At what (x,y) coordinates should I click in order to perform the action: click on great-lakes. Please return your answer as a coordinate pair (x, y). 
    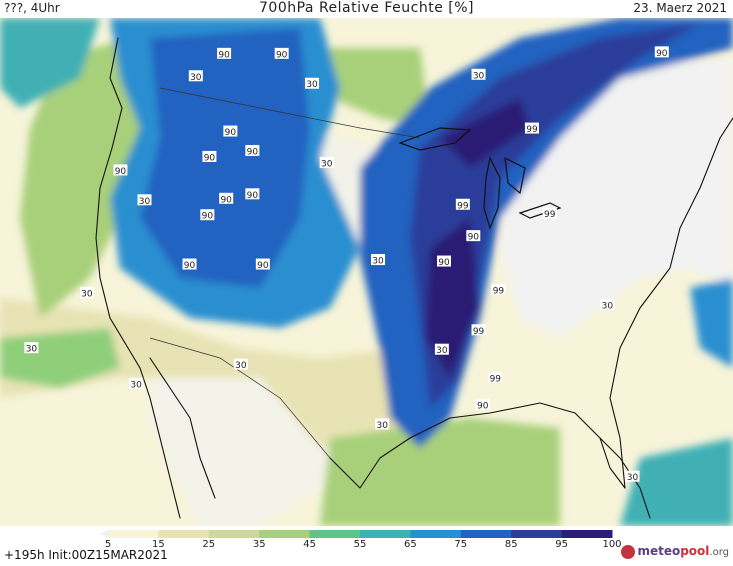
    Looking at the image, I should click on (480, 178).